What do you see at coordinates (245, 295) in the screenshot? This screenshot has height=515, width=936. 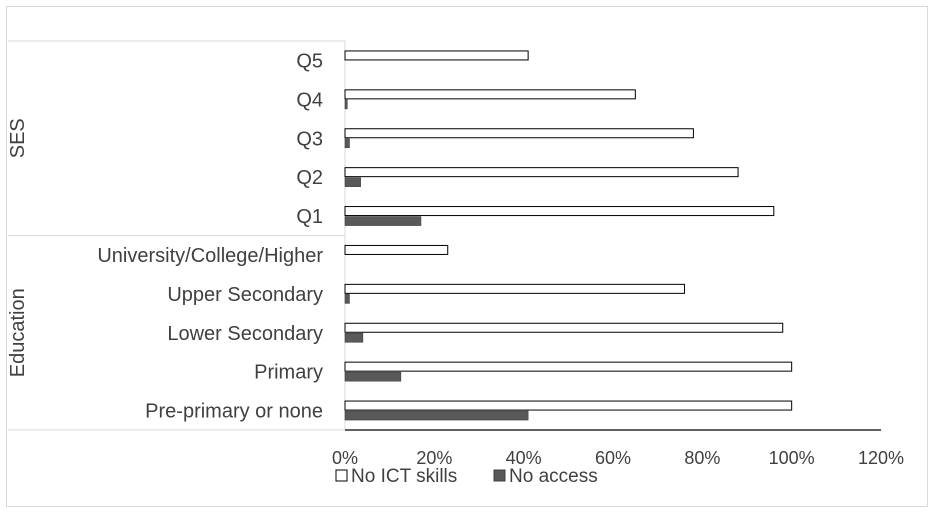 I see `category-label: Upper Secondary` at bounding box center [245, 295].